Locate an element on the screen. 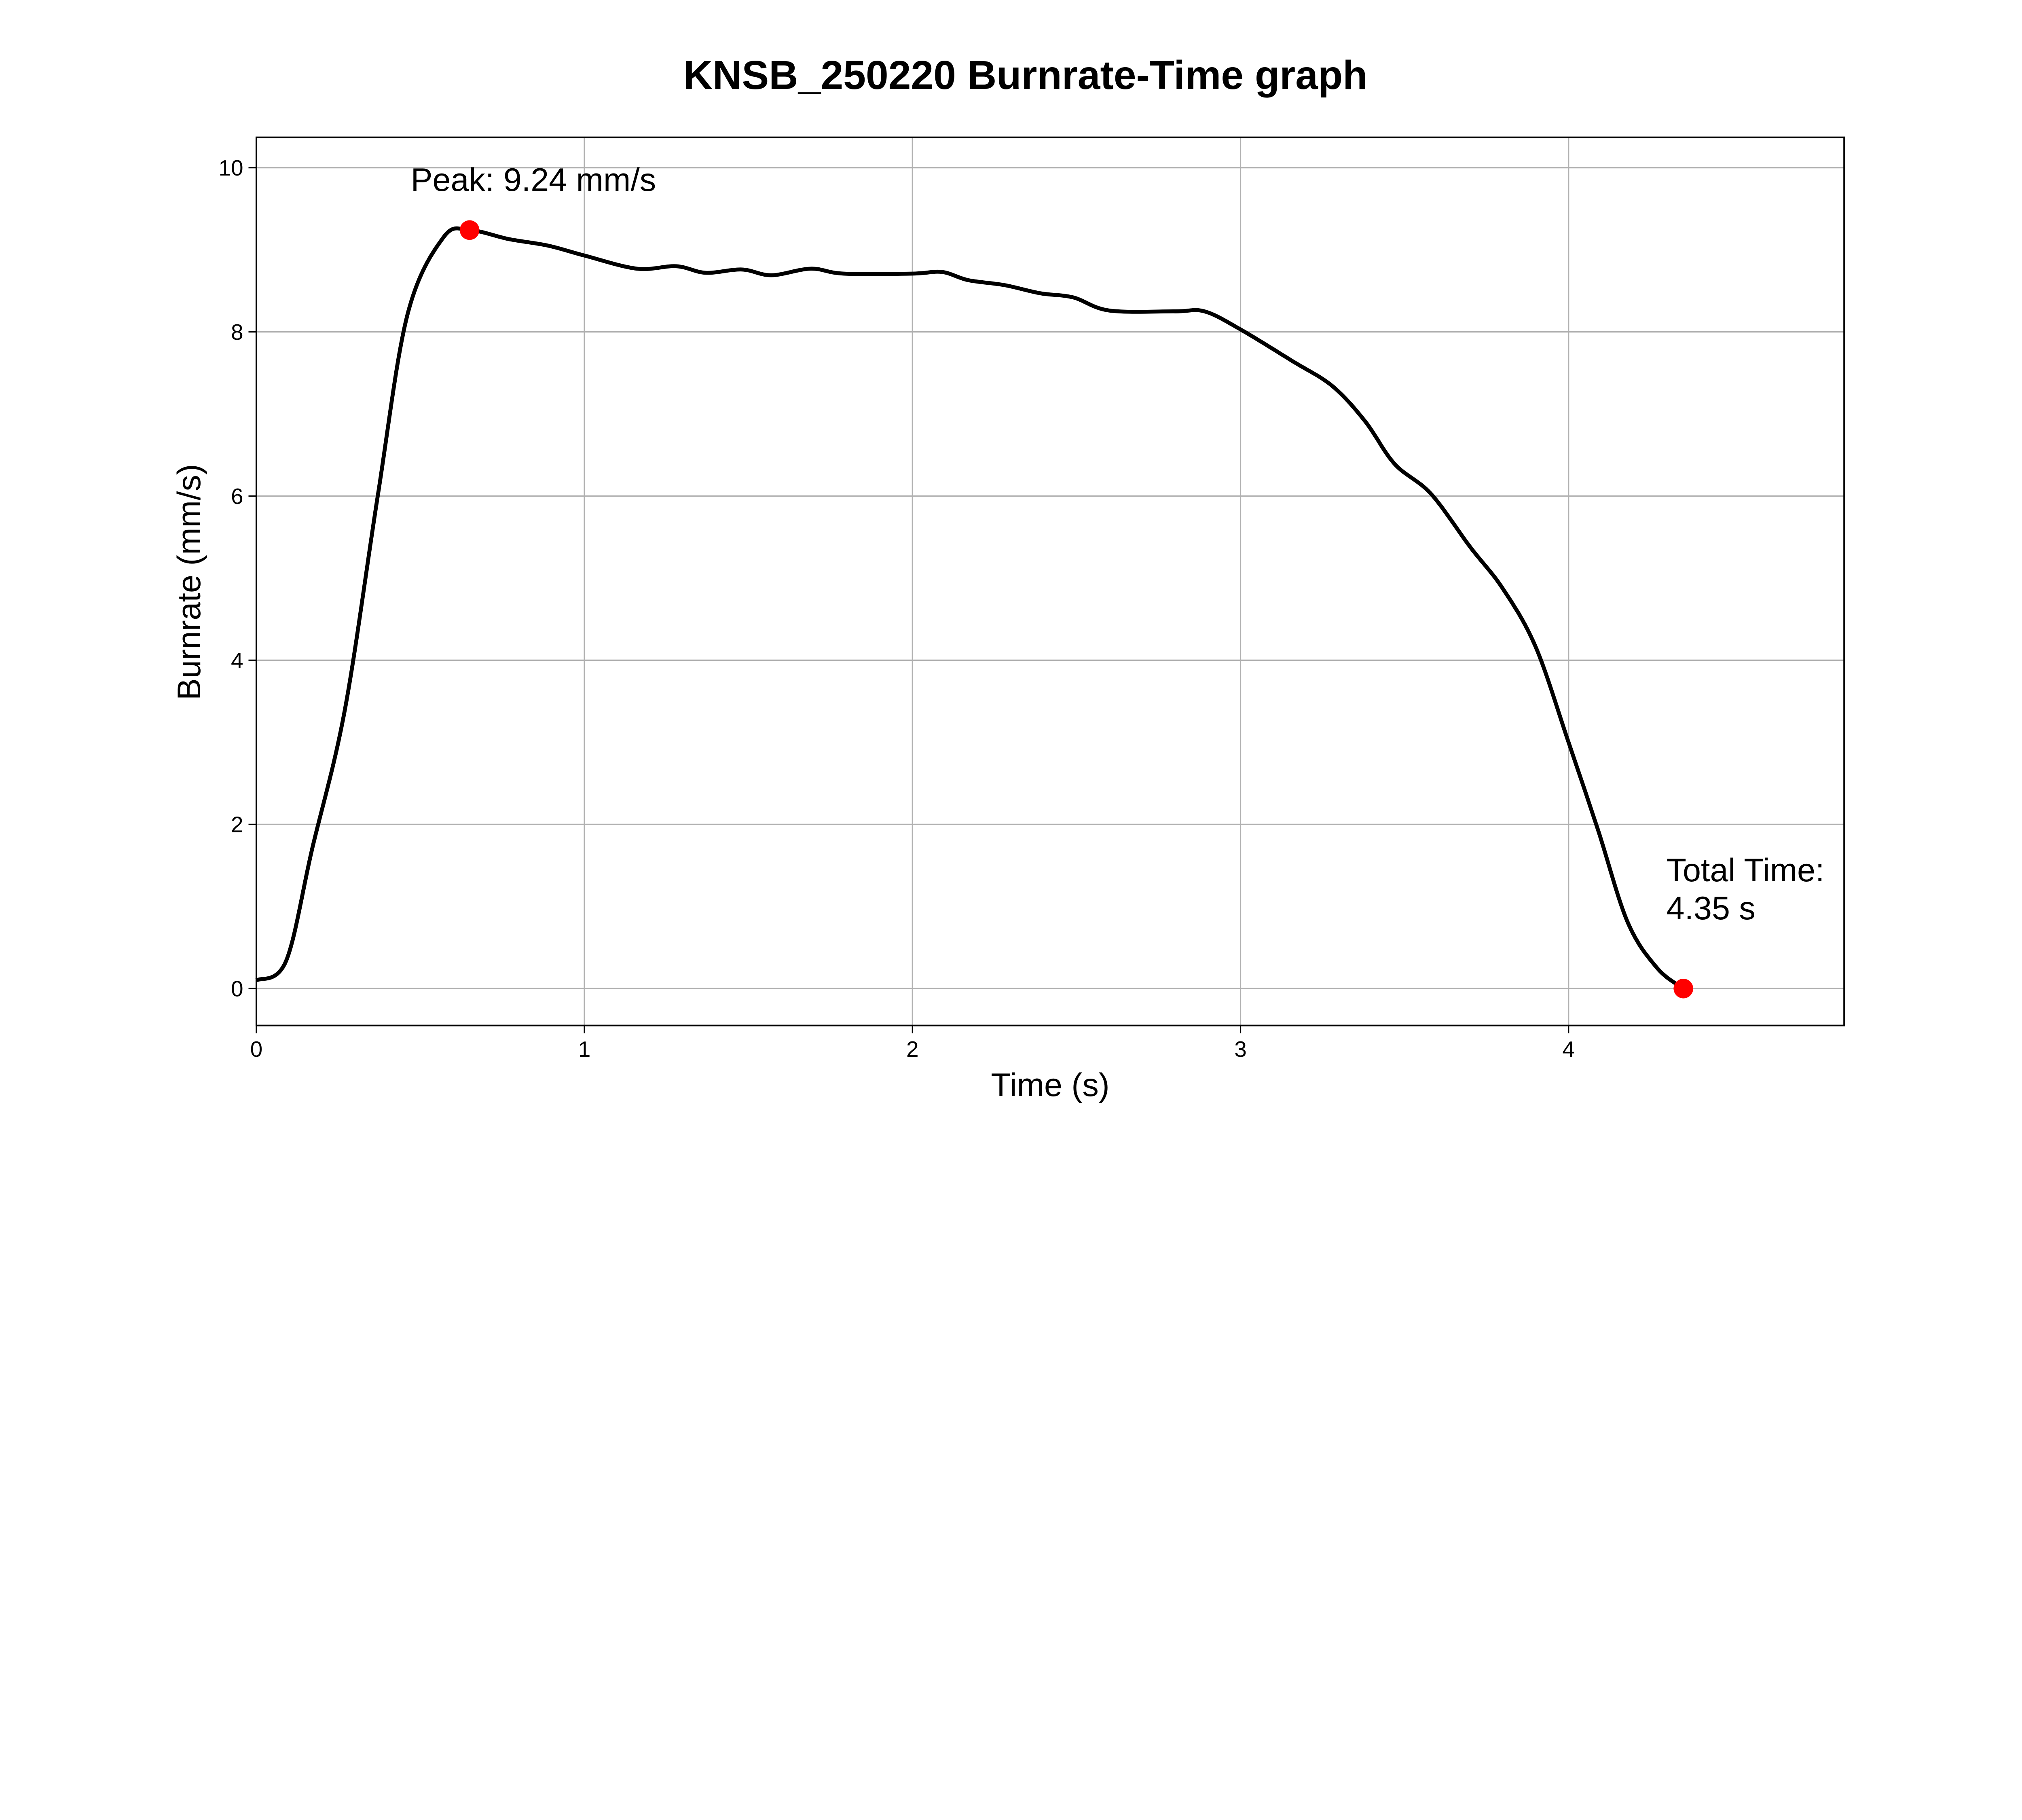 This screenshot has width=2022, height=1820. chart-title: KNSB_250220 Burnrate-Time graph is located at coordinates (1025, 75).